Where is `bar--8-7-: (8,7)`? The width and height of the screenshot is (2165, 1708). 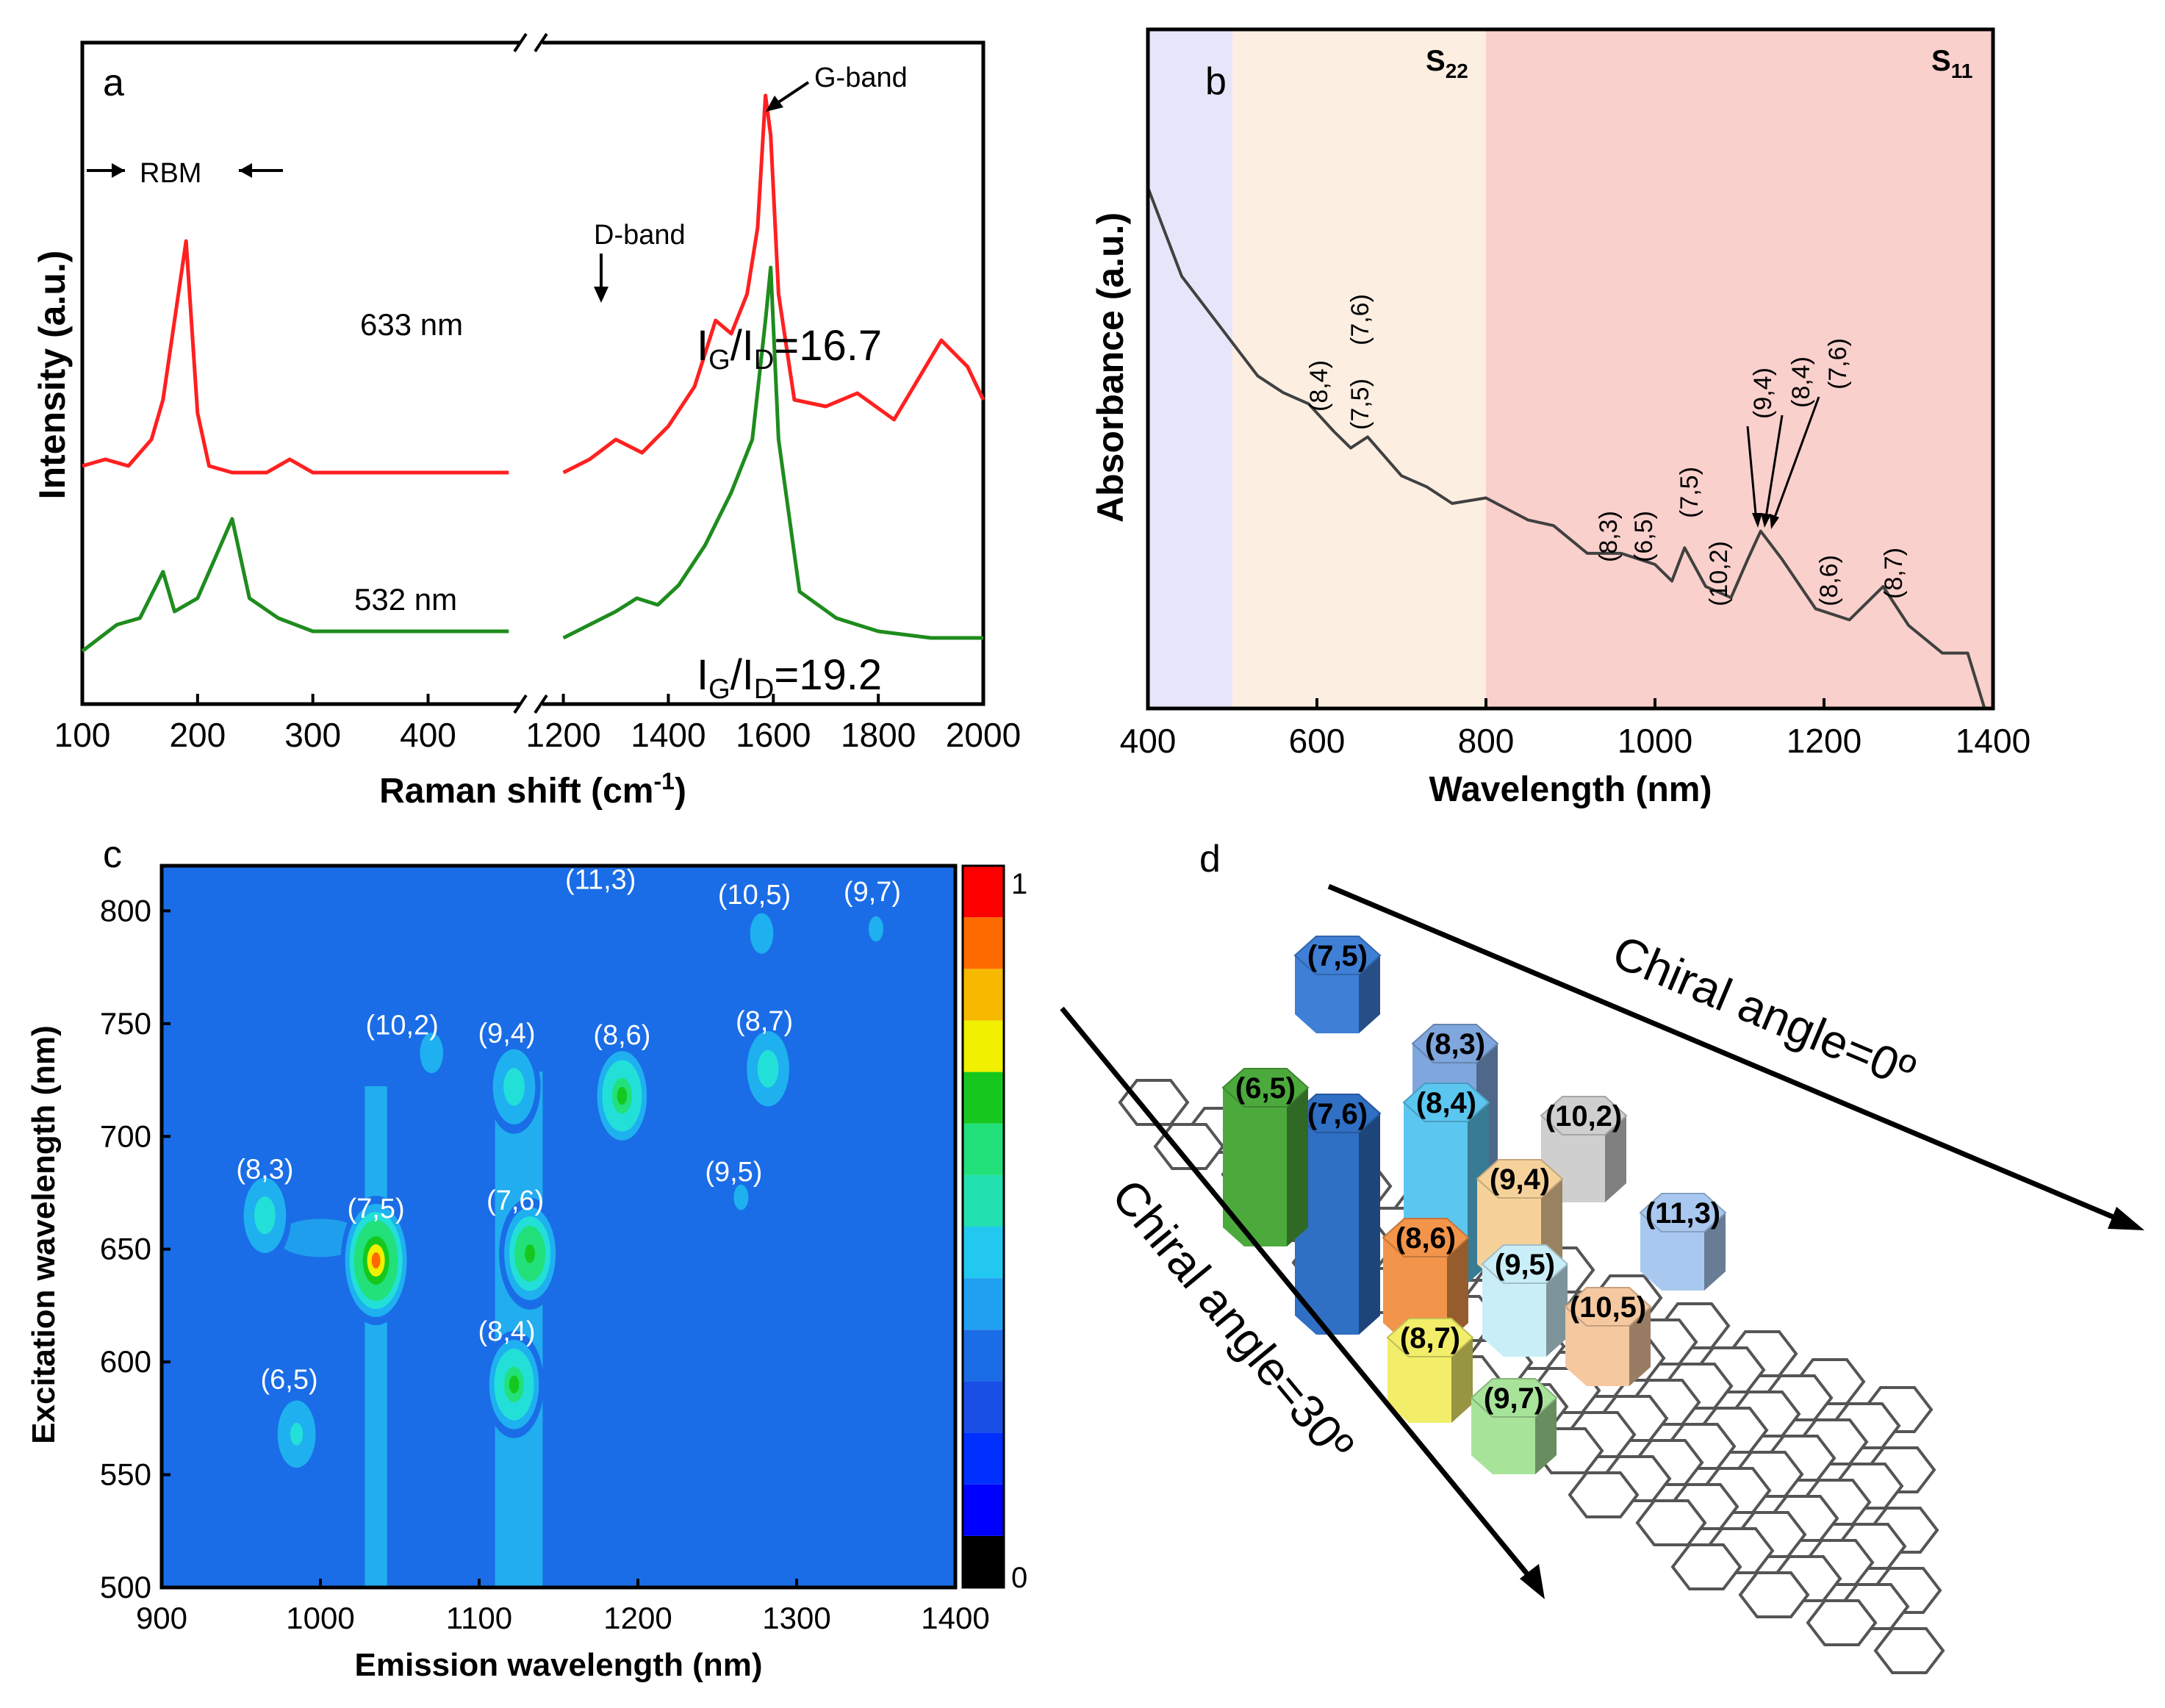 bar--8-7-: (8,7) is located at coordinates (1430, 1370).